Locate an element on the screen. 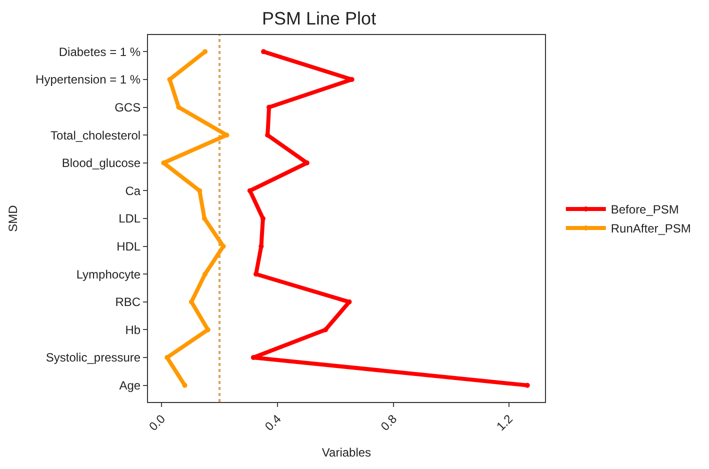 Image resolution: width=709 pixels, height=469 pixels. x-axis-title: Variables is located at coordinates (347, 452).